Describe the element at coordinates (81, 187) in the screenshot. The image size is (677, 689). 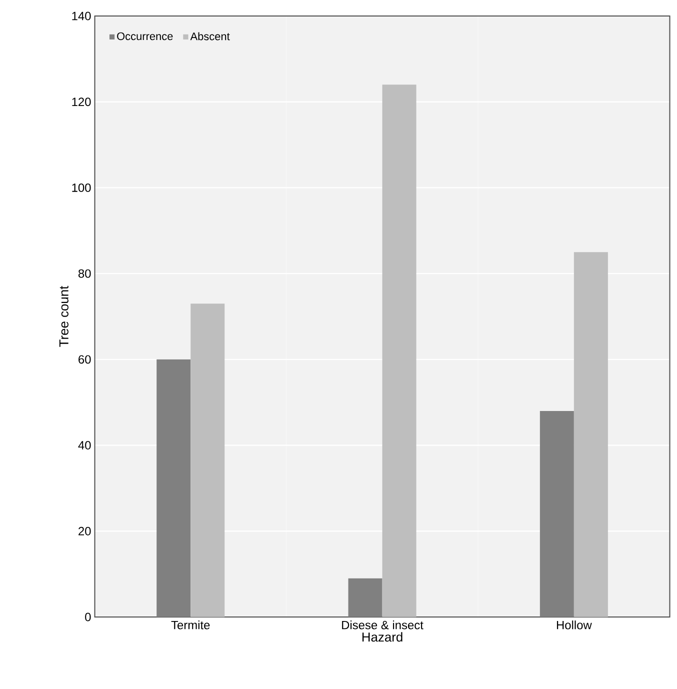
I see `y-tick-label: 100` at that location.